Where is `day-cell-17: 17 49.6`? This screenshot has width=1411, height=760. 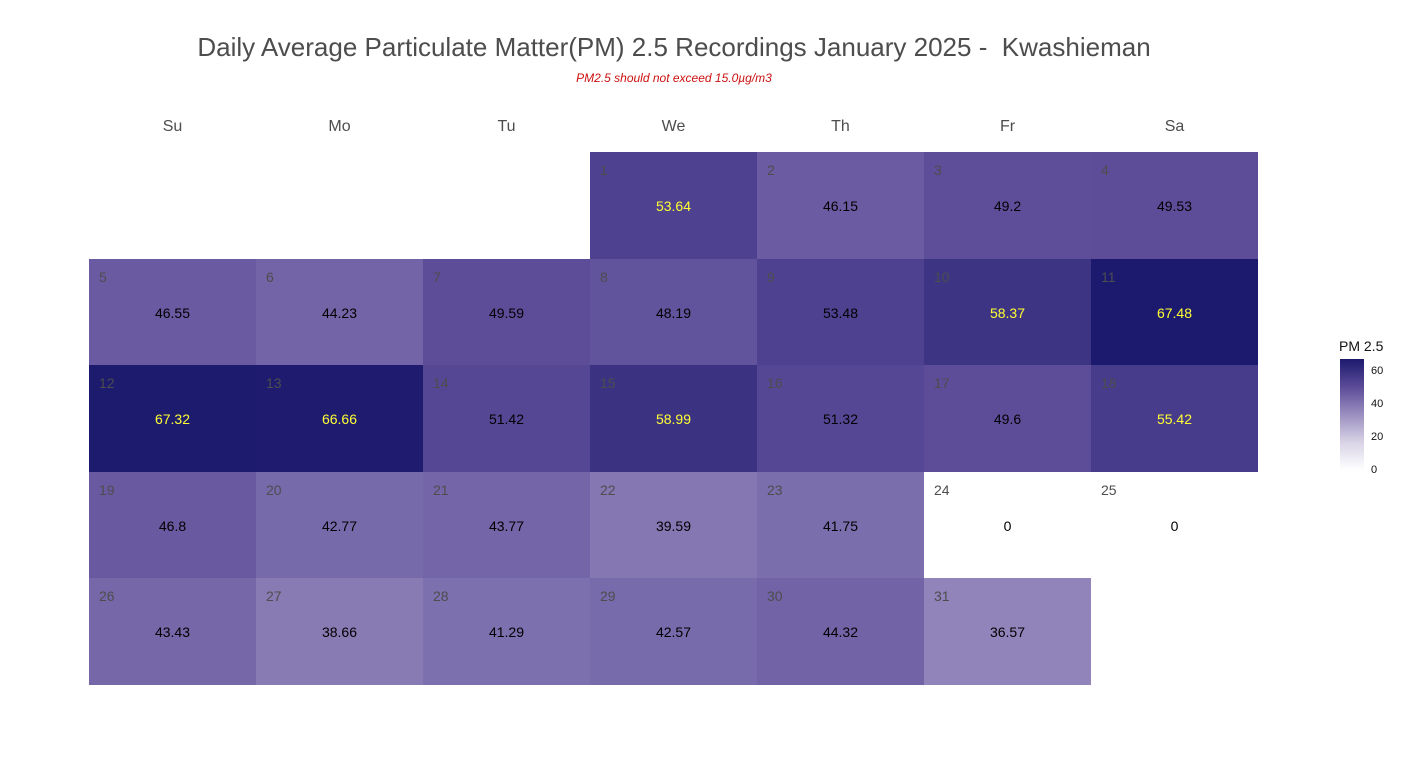 day-cell-17: 17 49.6 is located at coordinates (1007, 418).